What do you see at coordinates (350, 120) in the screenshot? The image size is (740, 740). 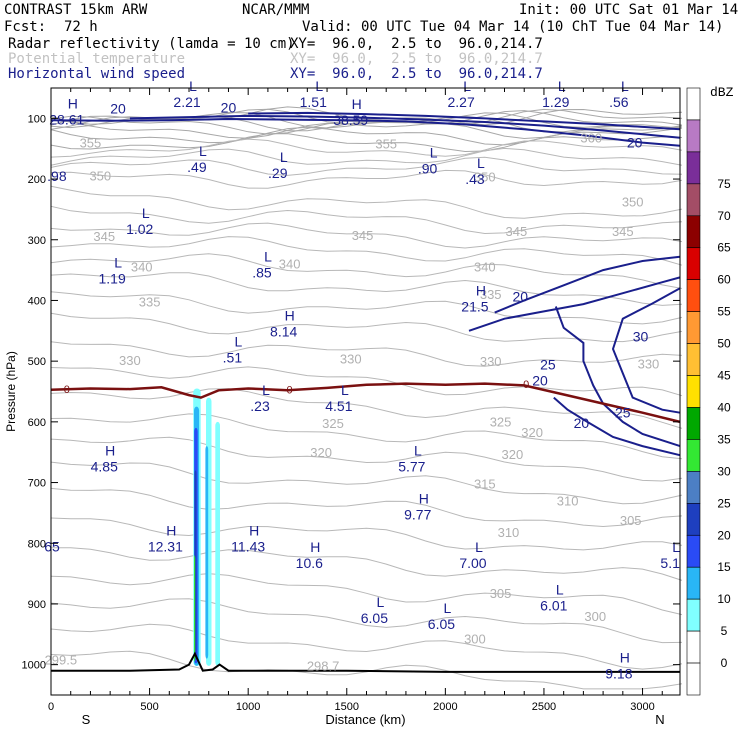 I see `extremum-value: 38.59` at bounding box center [350, 120].